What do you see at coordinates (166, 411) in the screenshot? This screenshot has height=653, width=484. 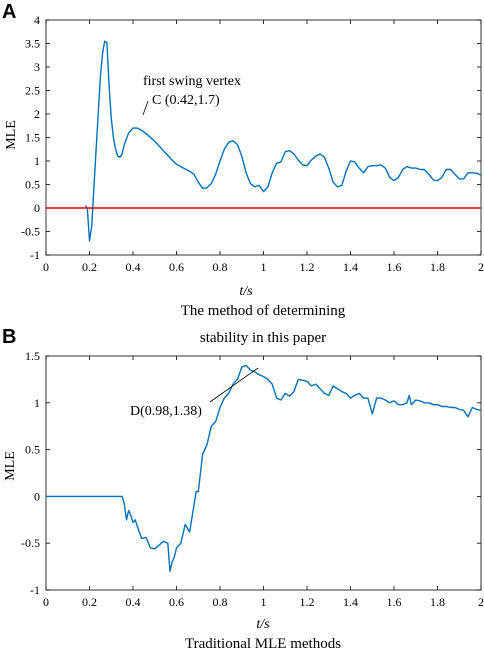 I see `annotation-d: D(0.98,1.38)` at bounding box center [166, 411].